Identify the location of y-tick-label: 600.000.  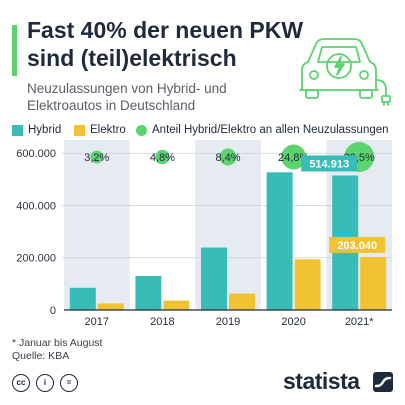
(36, 154).